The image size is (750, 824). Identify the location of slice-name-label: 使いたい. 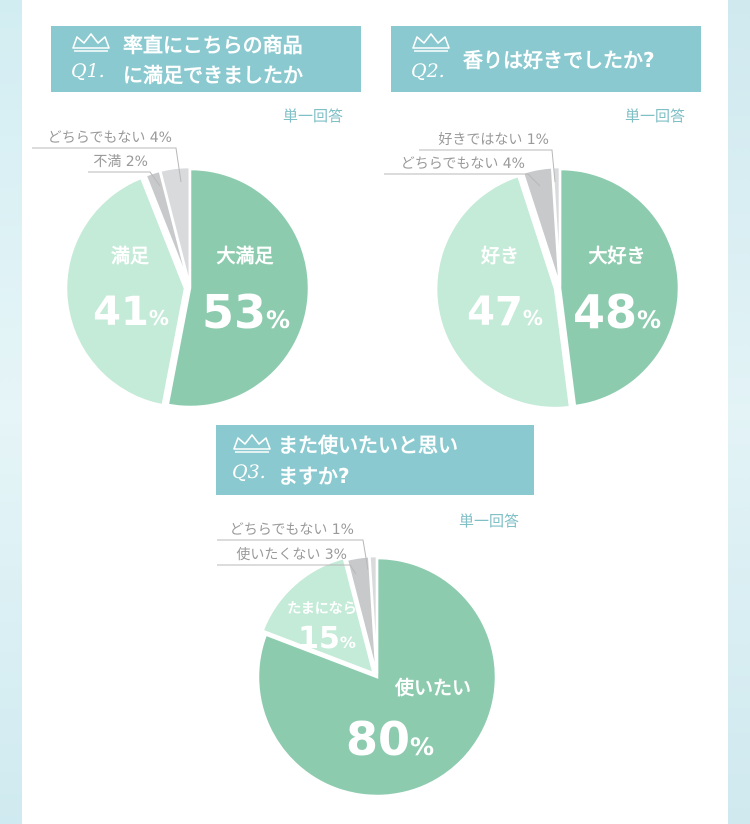
(432, 688).